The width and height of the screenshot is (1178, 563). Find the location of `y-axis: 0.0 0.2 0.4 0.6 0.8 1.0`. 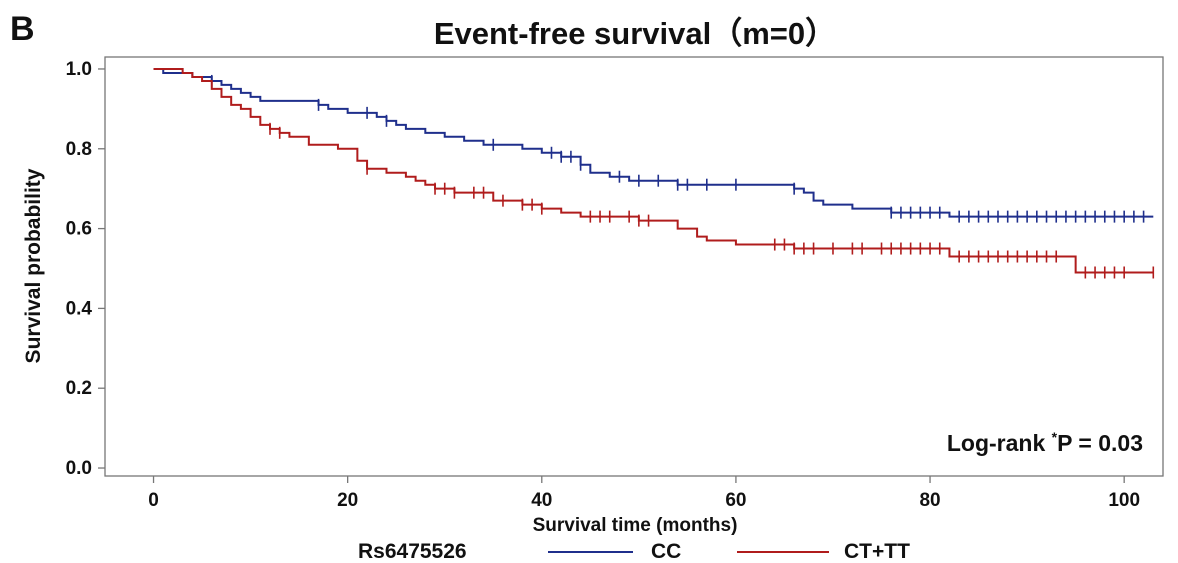

y-axis: 0.0 0.2 0.4 0.6 0.8 1.0 is located at coordinates (85, 269).